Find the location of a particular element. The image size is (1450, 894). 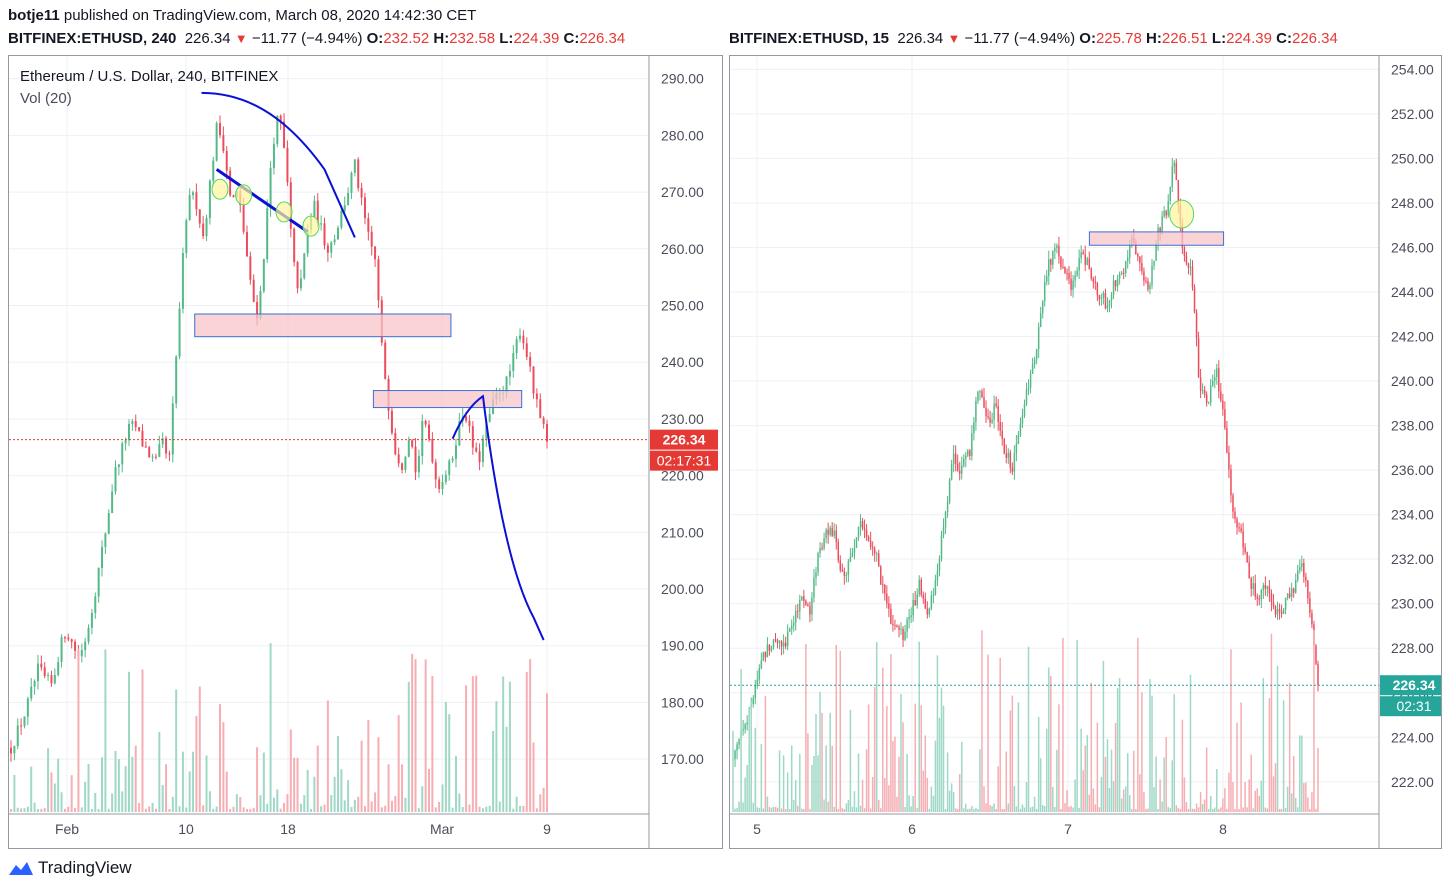

volume-indicator-label: Vol (20) is located at coordinates (46, 98).